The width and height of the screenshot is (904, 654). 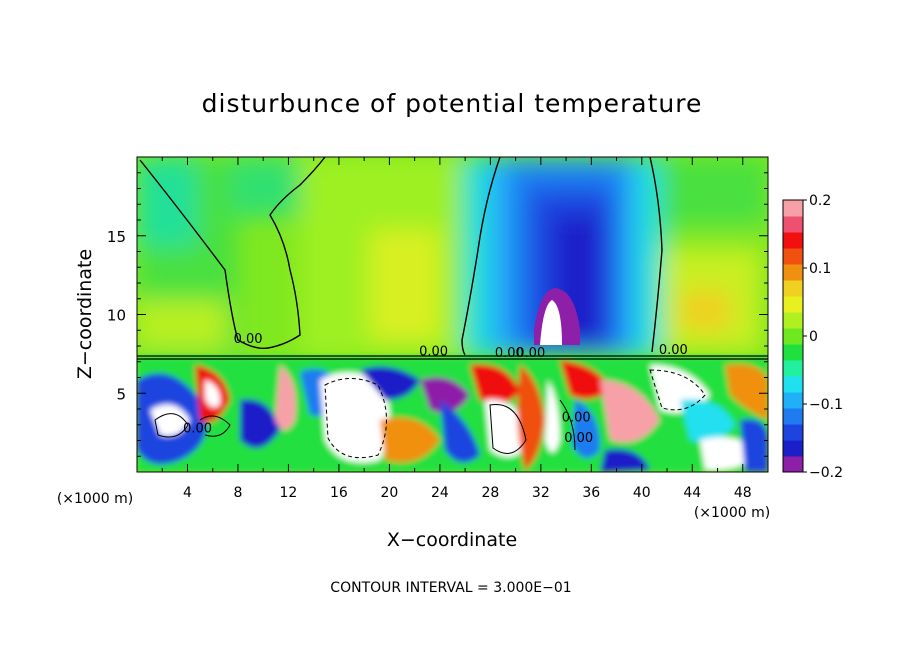 What do you see at coordinates (820, 269) in the screenshot?
I see `colorbar-tick-label: 0.1` at bounding box center [820, 269].